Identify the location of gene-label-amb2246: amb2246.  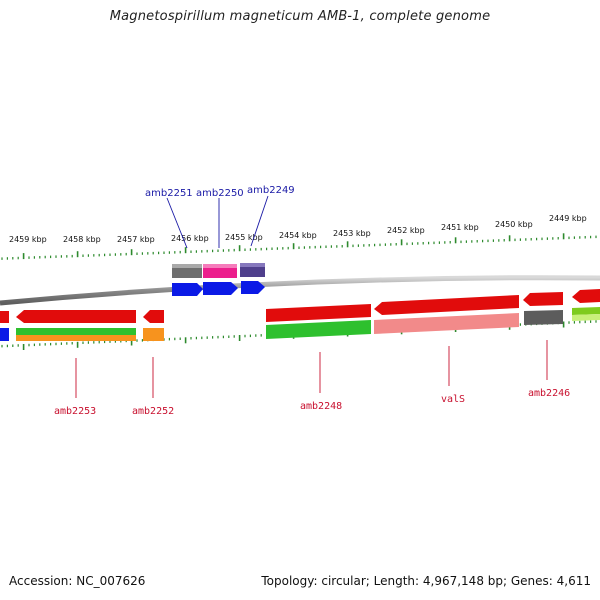
(549, 393).